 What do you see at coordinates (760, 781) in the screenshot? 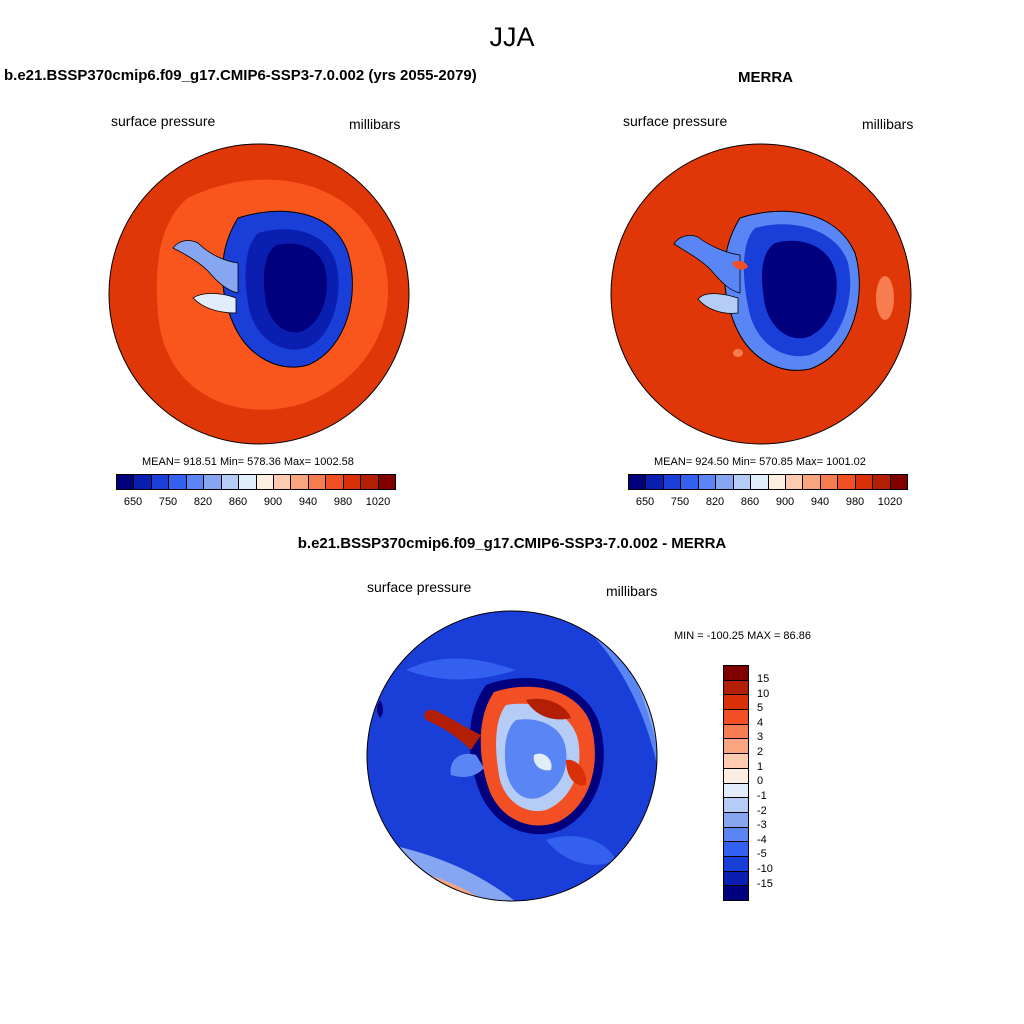
I see `colorbar-tick: 0` at bounding box center [760, 781].